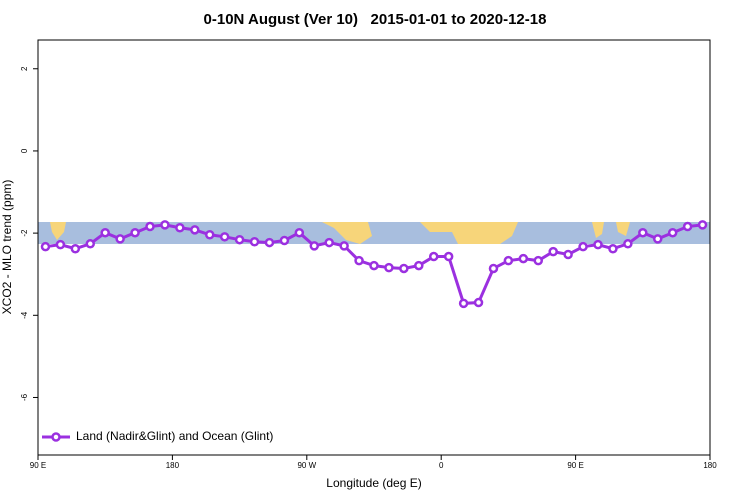 The width and height of the screenshot is (750, 500). I want to click on y-tick-label: -6, so click(24, 397).